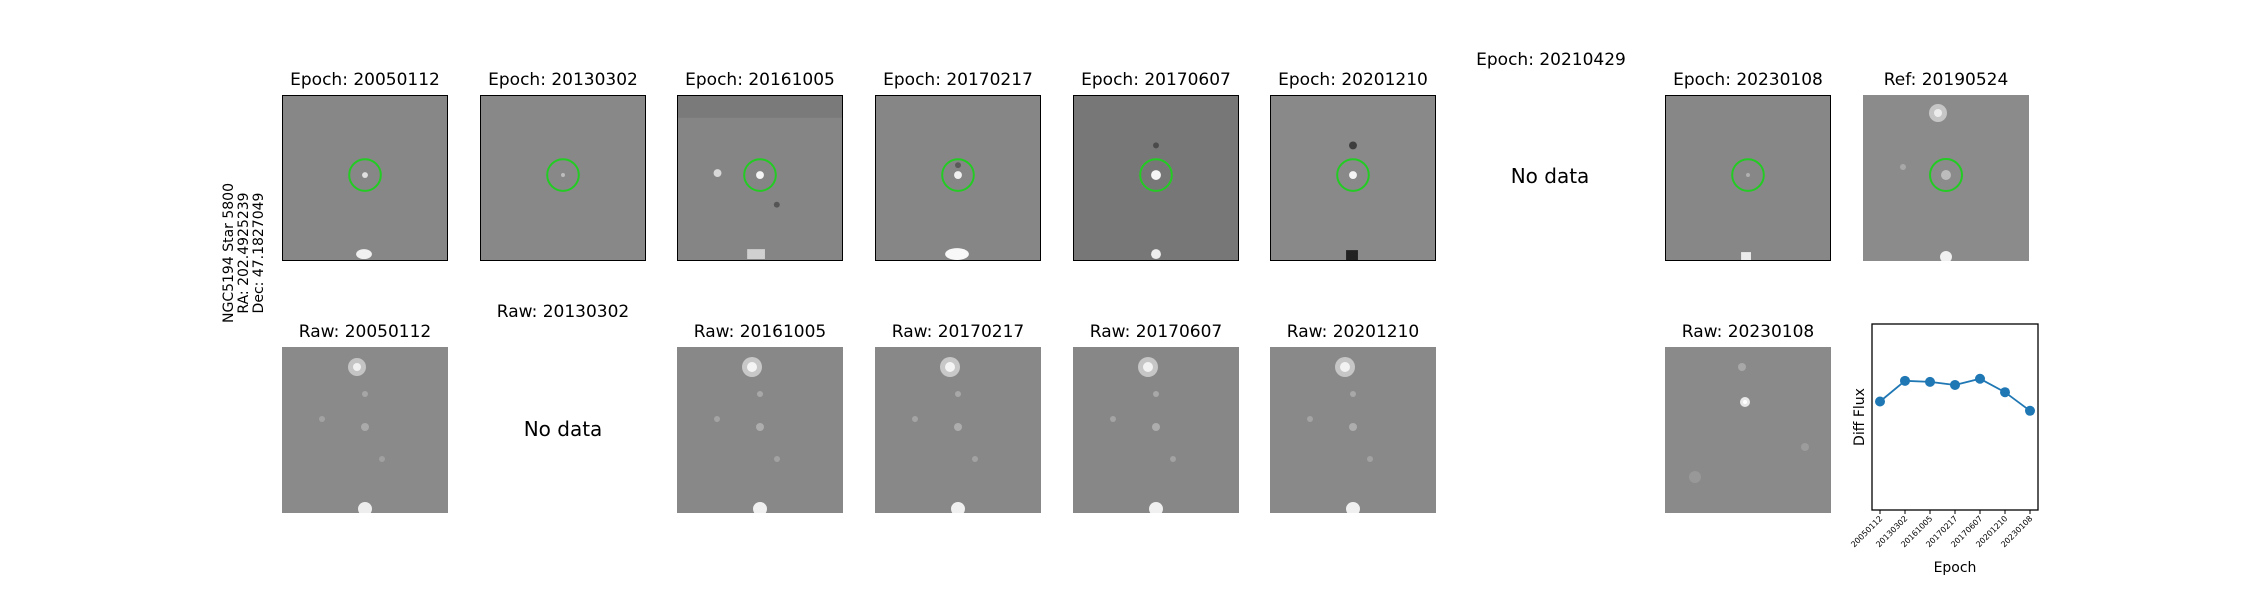 This screenshot has height=600, width=2250. Describe the element at coordinates (1748, 80) in the screenshot. I see `diff-title-8: Epoch: 20230108` at that location.